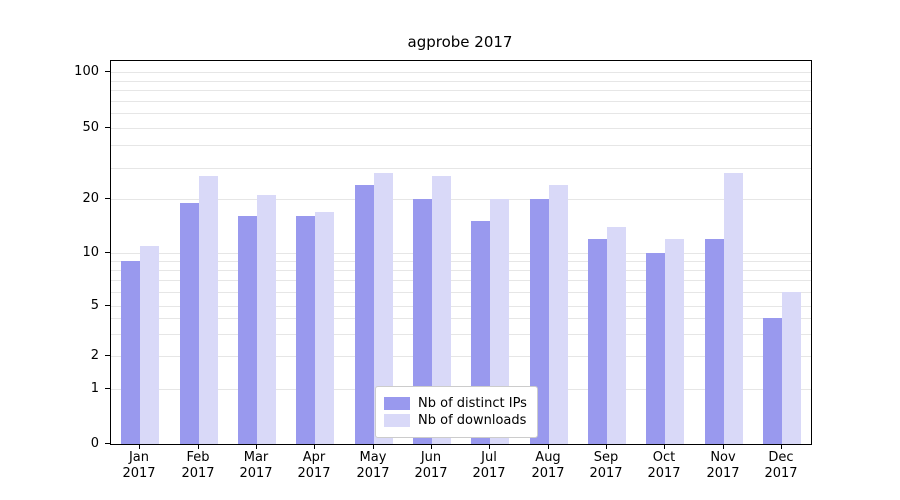  I want to click on bar-distinct-ips-sep, so click(597, 341).